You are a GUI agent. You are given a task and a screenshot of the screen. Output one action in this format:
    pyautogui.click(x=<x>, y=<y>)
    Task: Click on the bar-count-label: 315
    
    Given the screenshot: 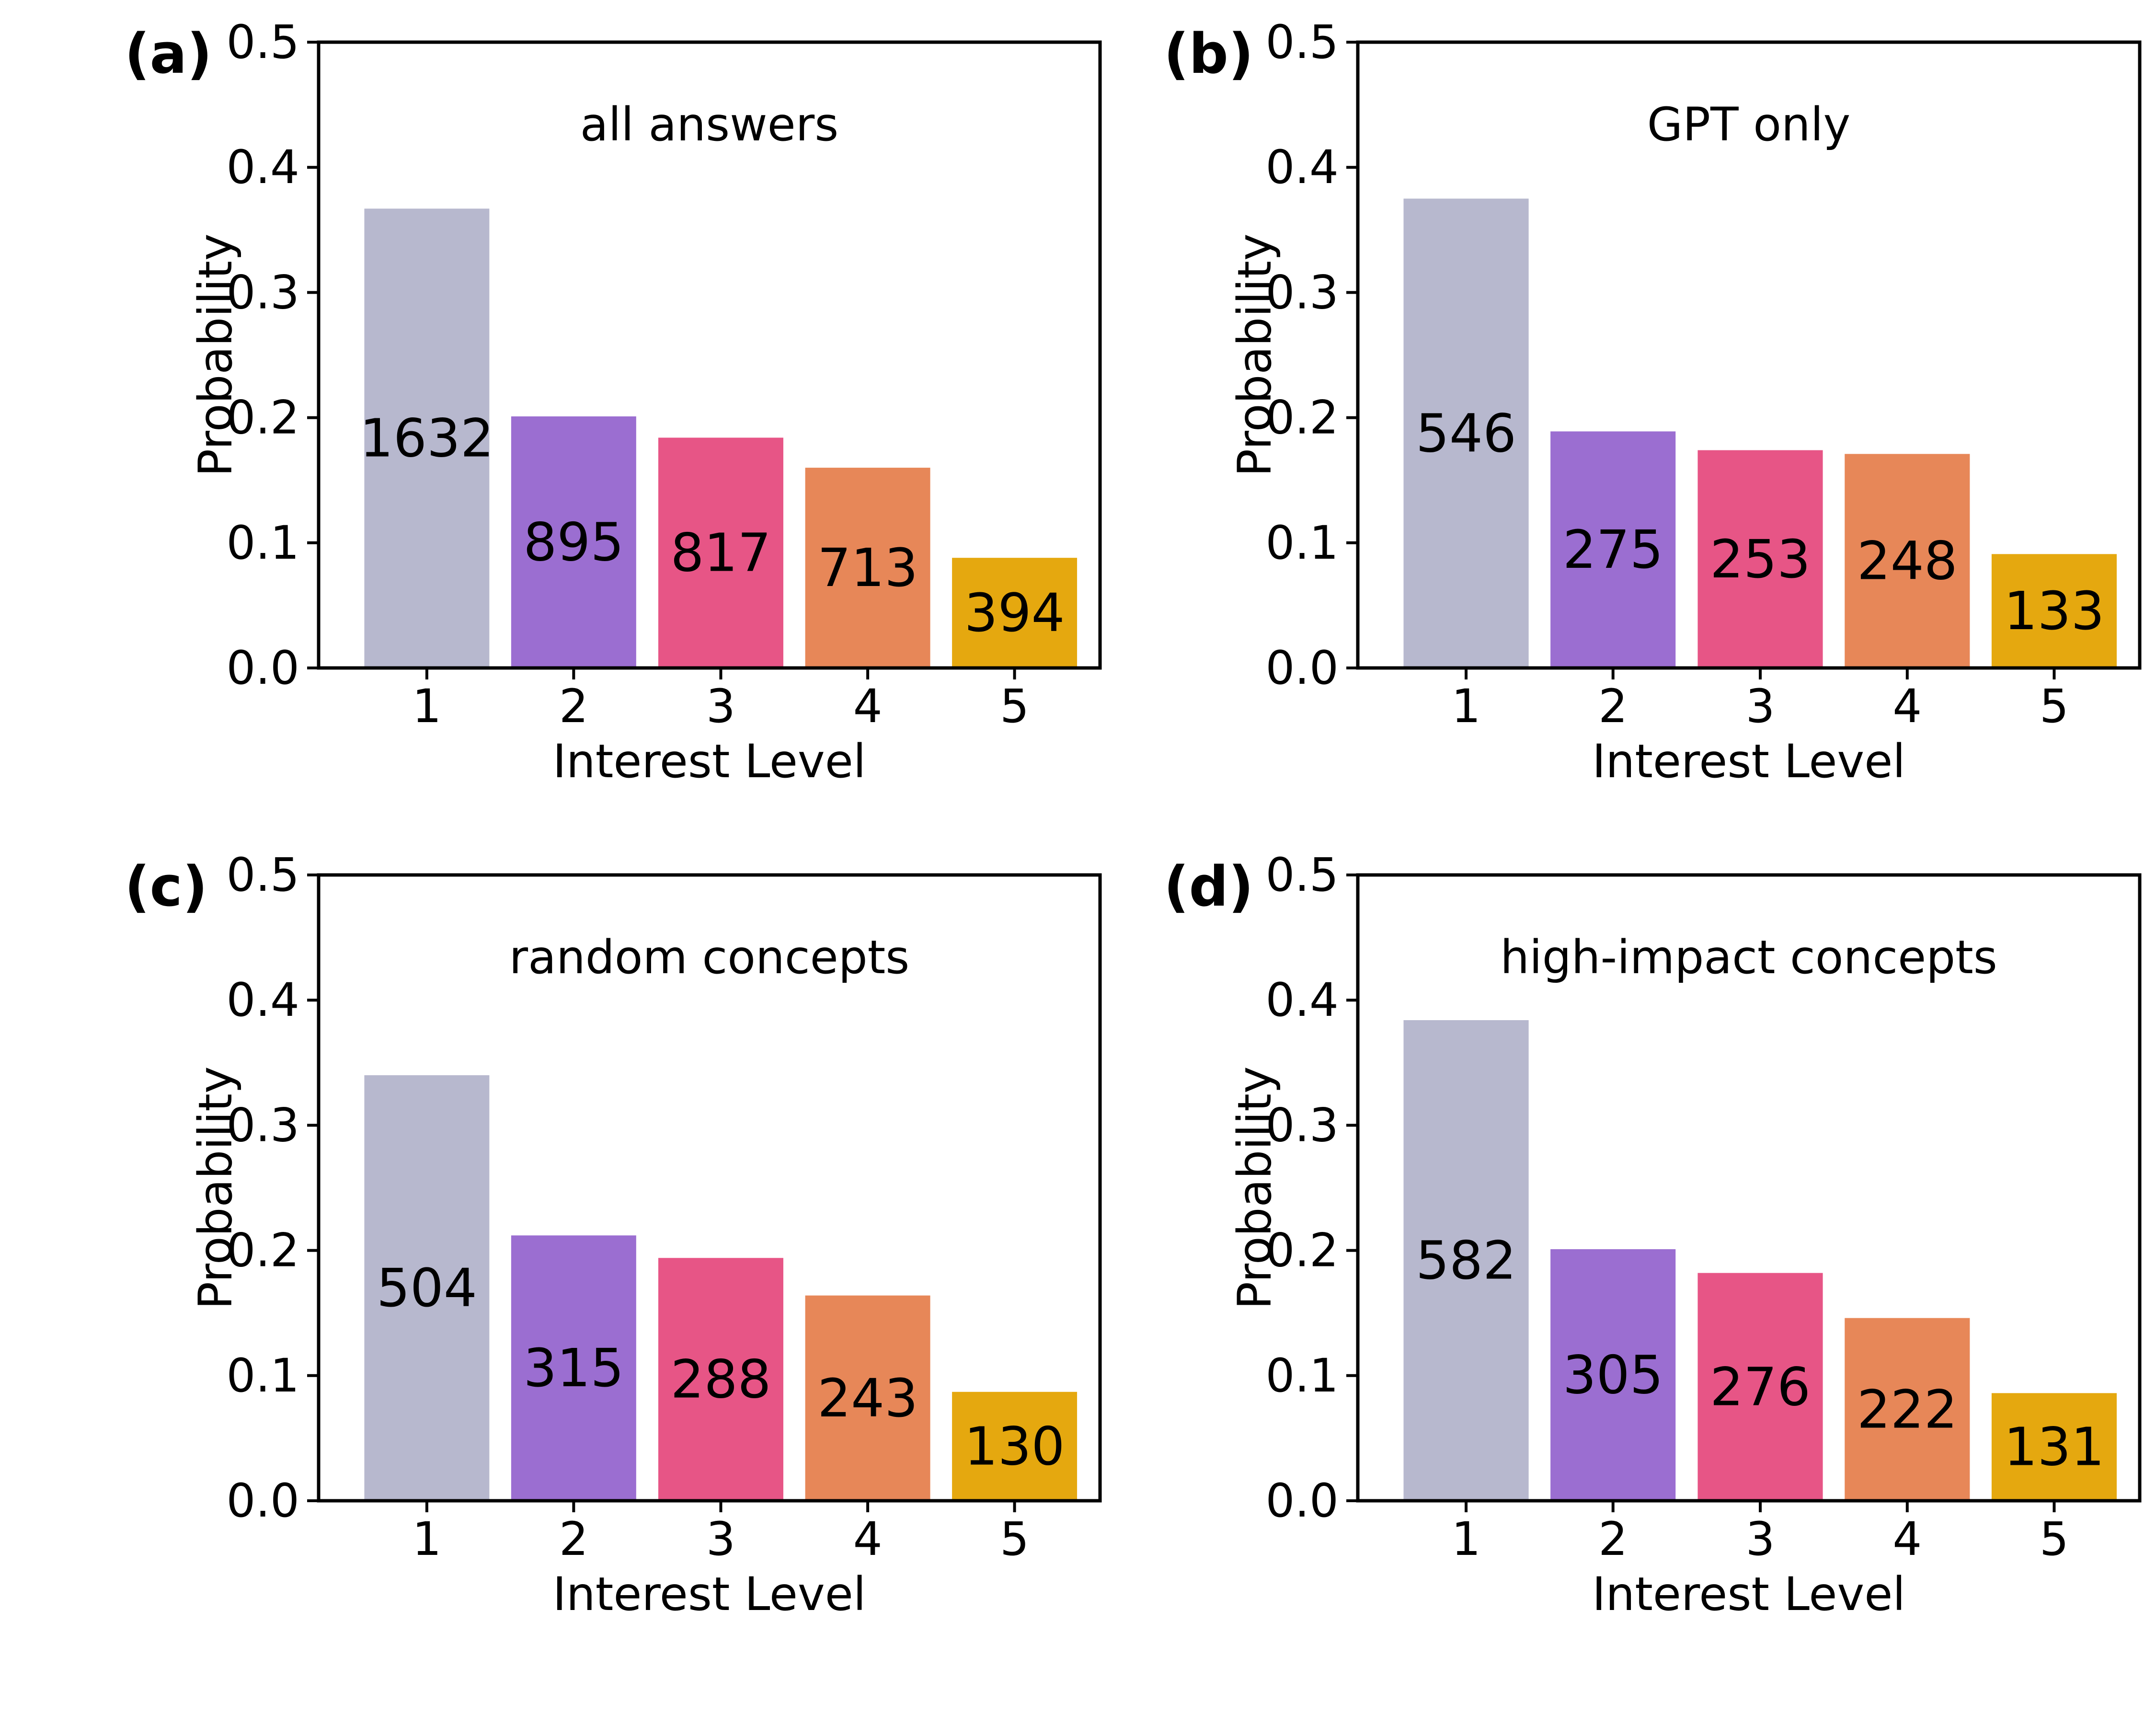 What is the action you would take?
    pyautogui.click(x=573, y=1368)
    